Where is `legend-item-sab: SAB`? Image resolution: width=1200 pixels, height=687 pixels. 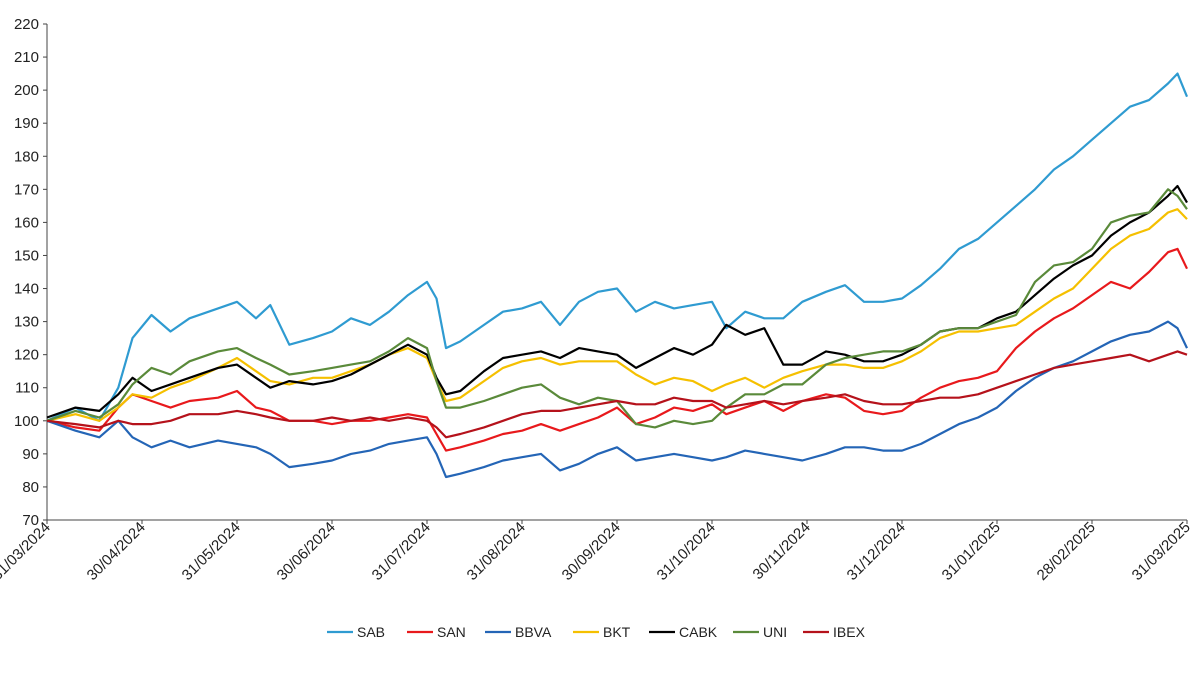
legend-item-sab: SAB is located at coordinates (356, 632).